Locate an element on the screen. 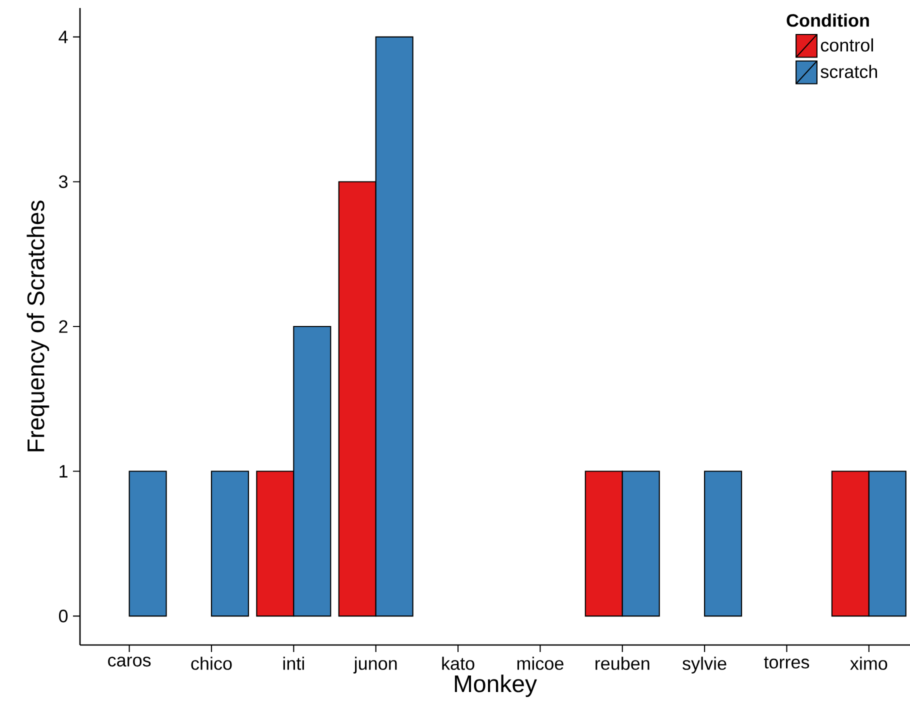  x-tick-label: ximo is located at coordinates (869, 663).